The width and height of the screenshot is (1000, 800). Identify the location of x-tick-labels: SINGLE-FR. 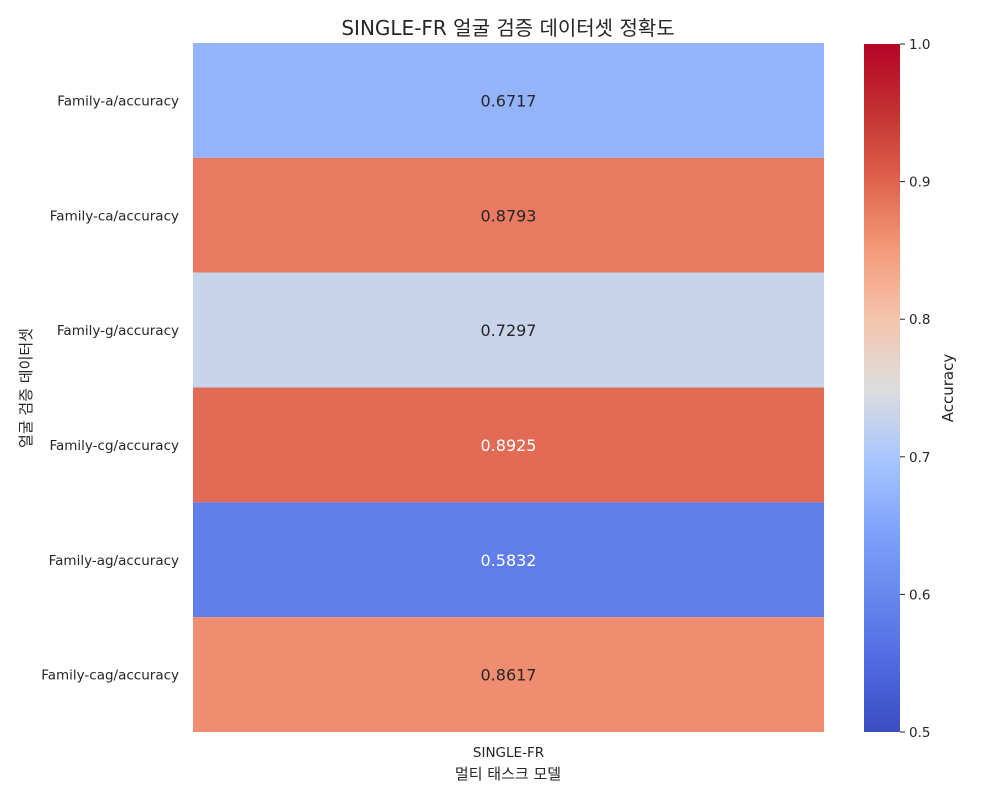
(508, 753).